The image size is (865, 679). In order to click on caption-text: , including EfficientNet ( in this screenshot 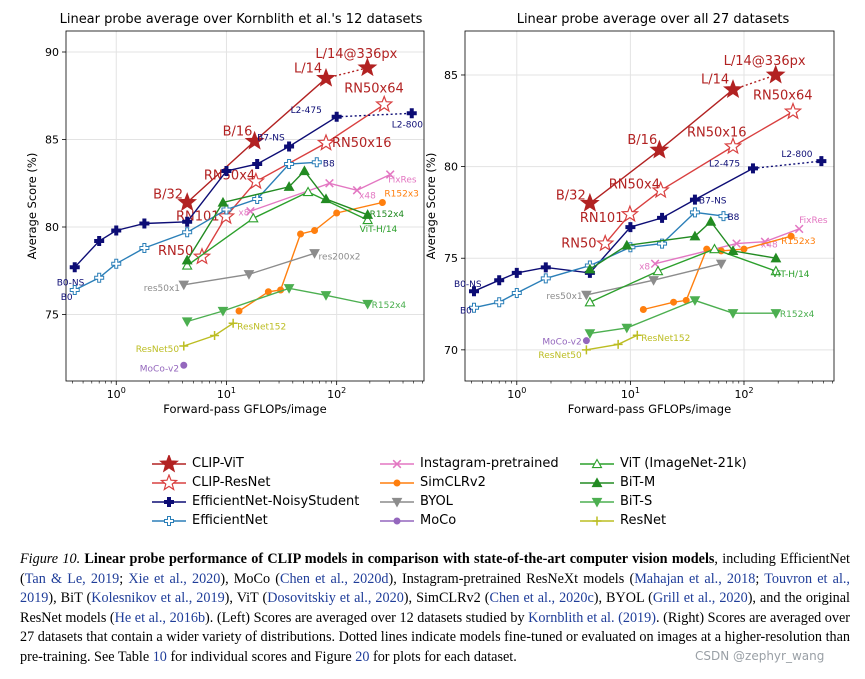, I will do `click(435, 569)`.